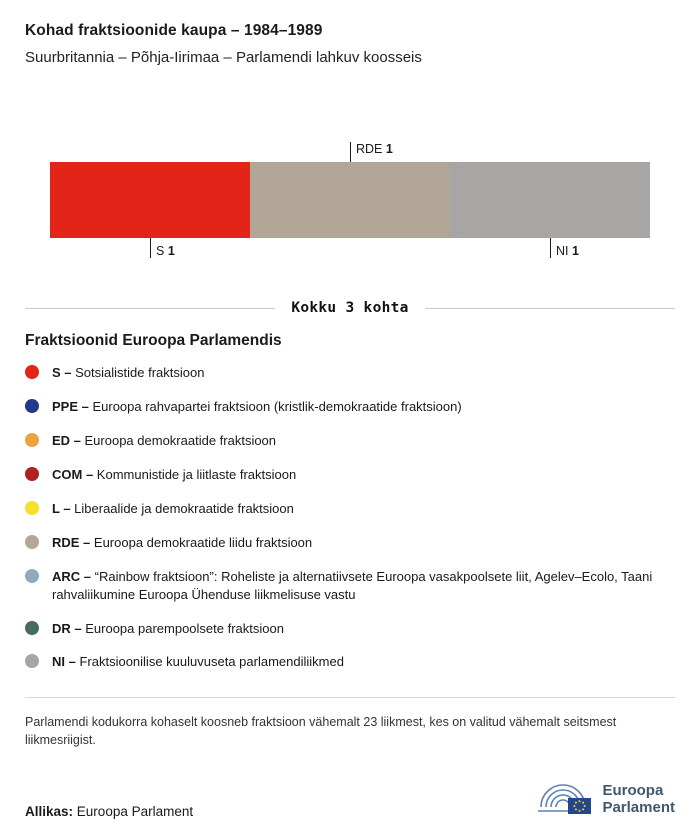  Describe the element at coordinates (150, 200) in the screenshot. I see `bar-segment-s` at that location.